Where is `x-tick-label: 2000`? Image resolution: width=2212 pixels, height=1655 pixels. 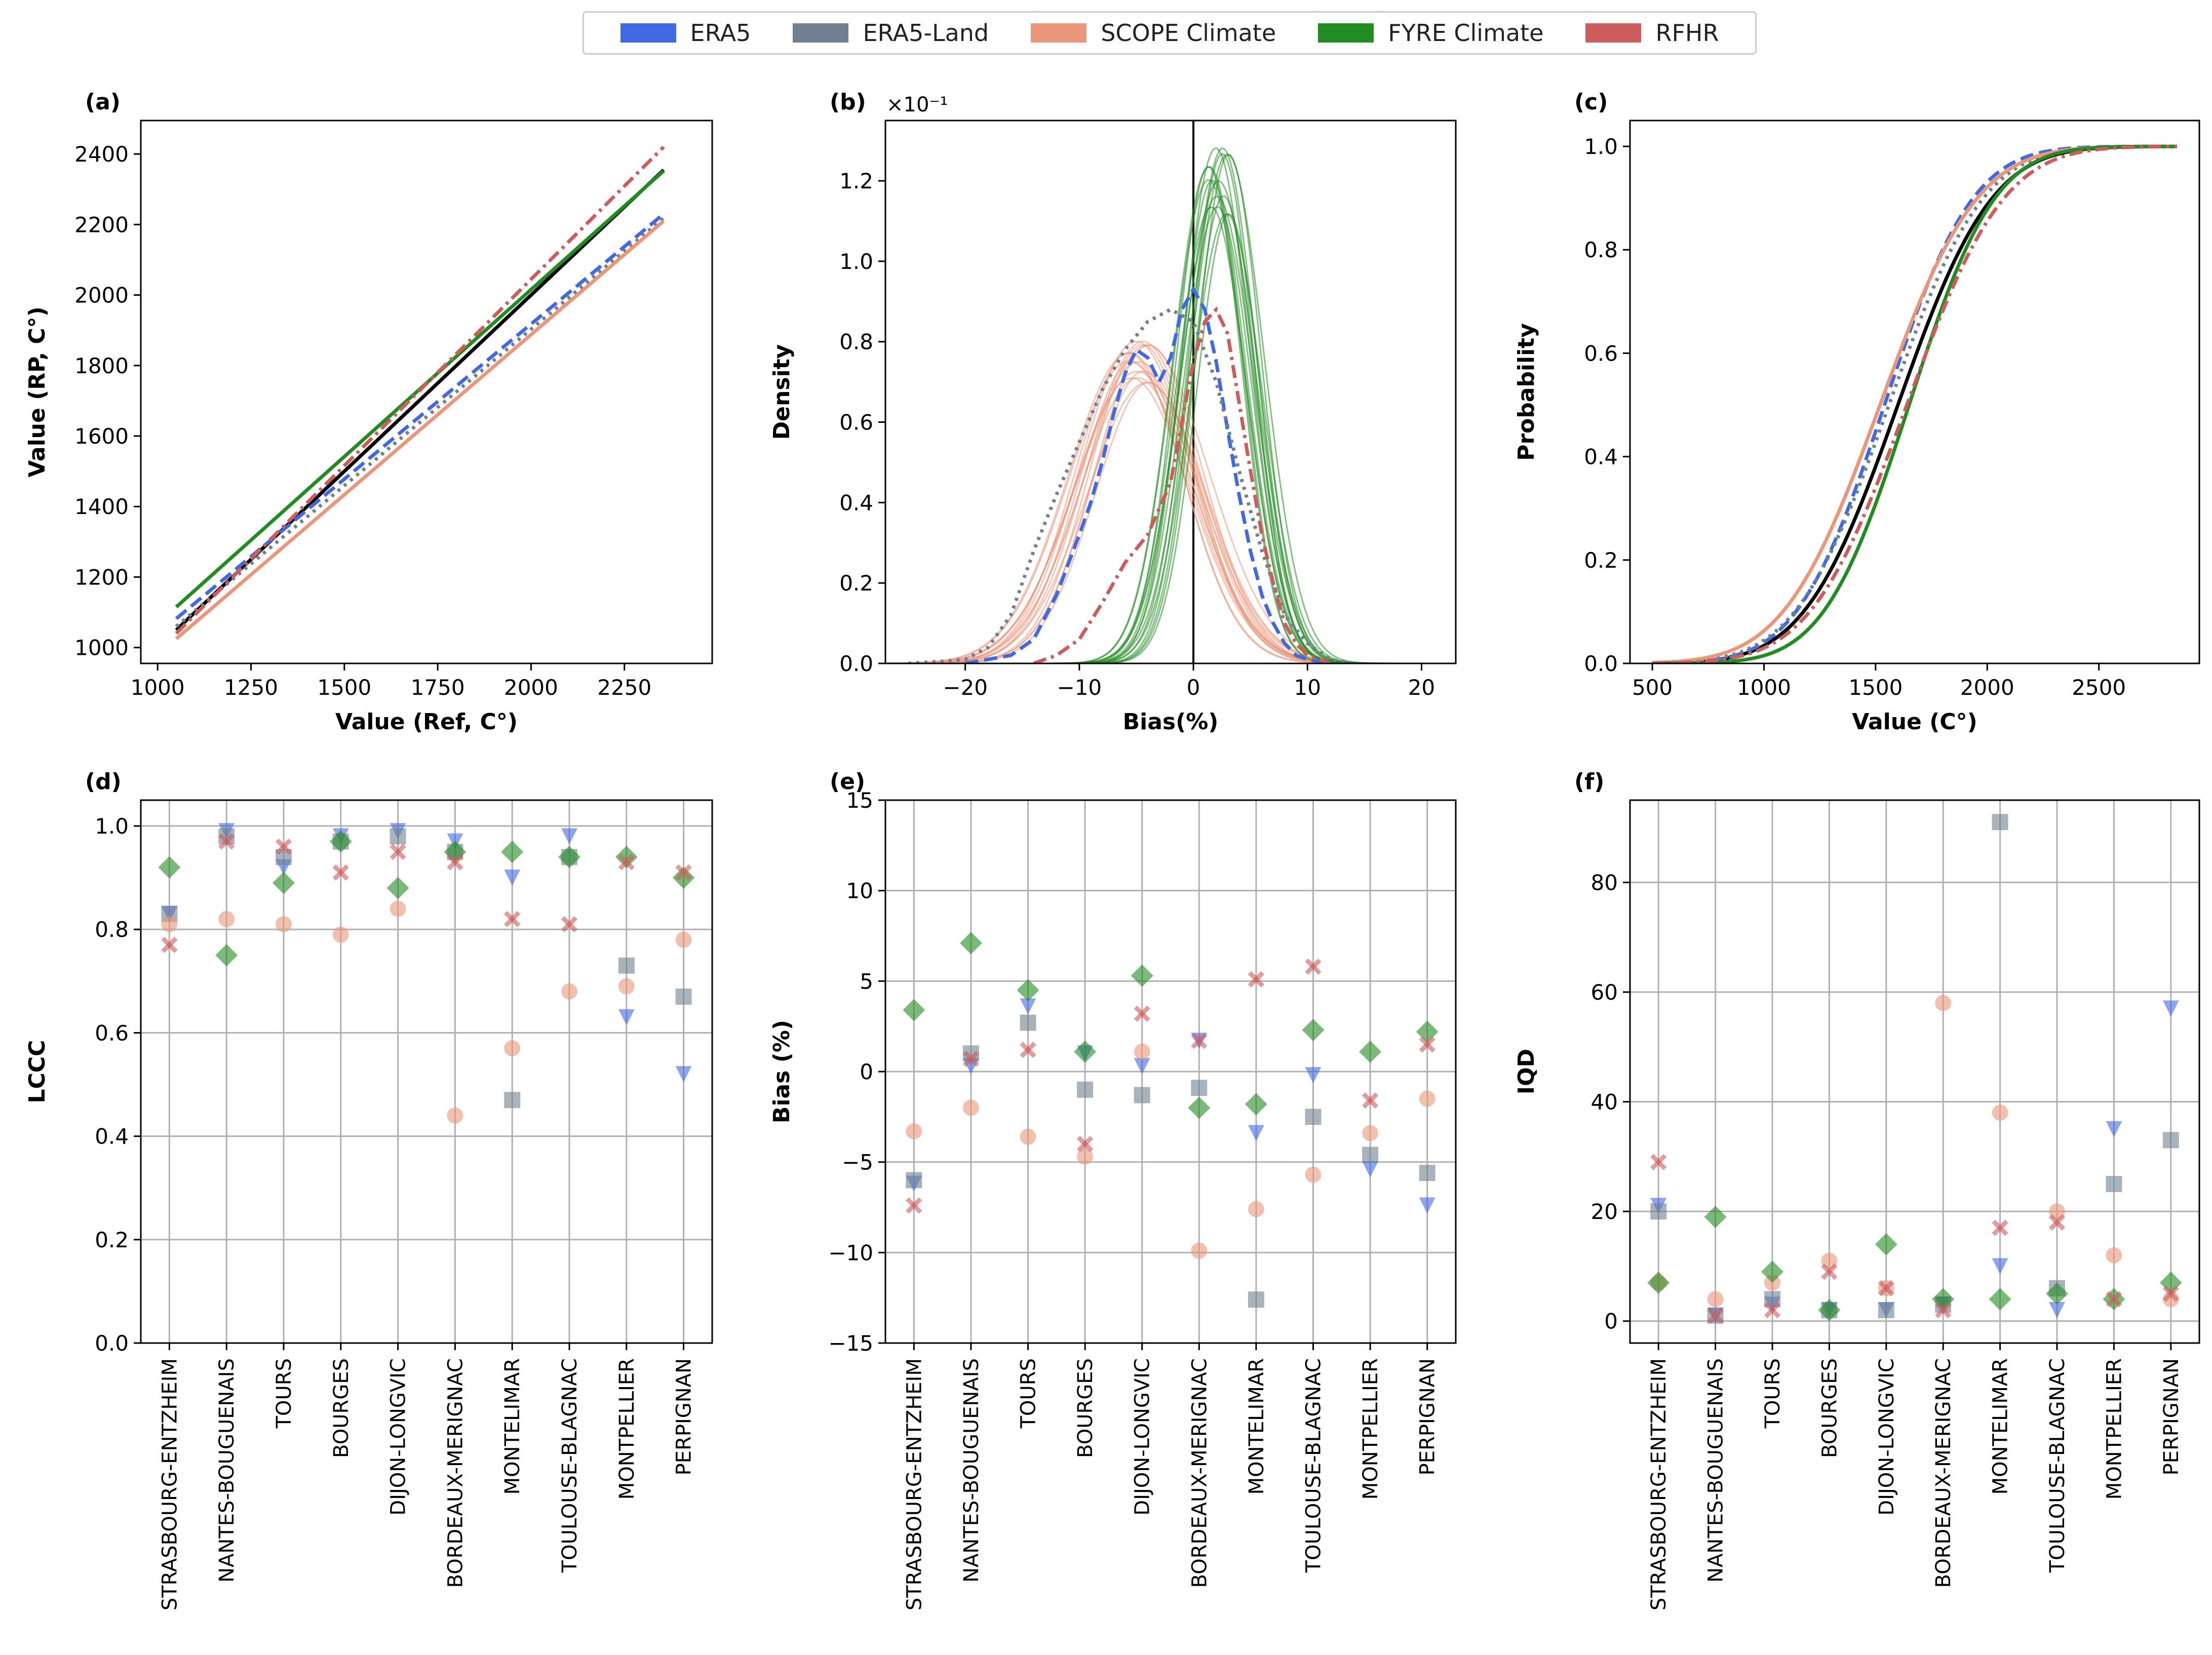
x-tick-label: 2000 is located at coordinates (1987, 688).